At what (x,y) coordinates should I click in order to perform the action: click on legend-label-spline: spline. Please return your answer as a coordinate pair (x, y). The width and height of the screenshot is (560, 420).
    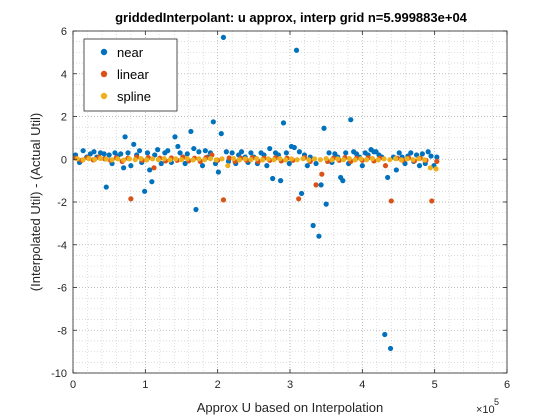
    Looking at the image, I should click on (134, 96).